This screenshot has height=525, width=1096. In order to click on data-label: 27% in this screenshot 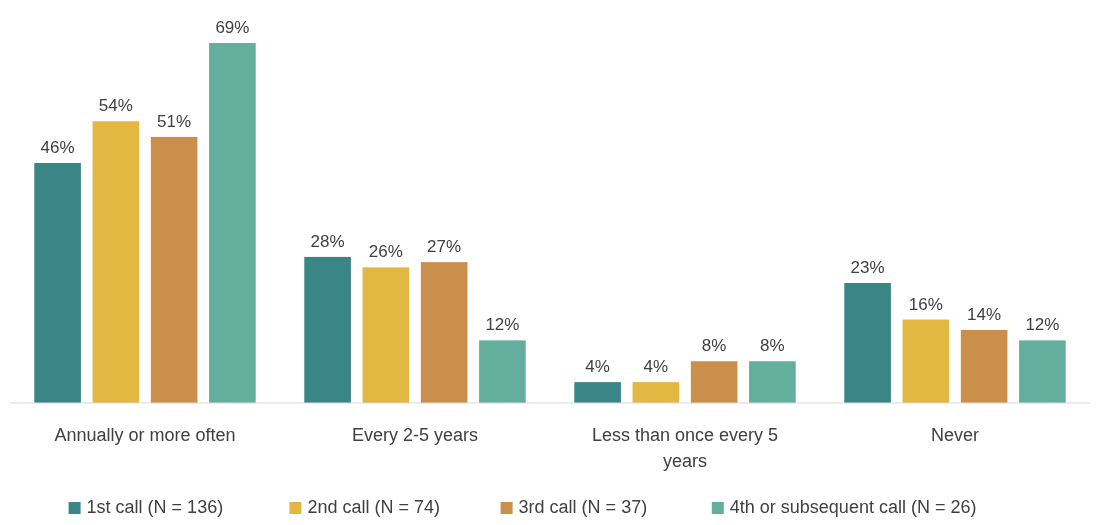, I will do `click(444, 247)`.